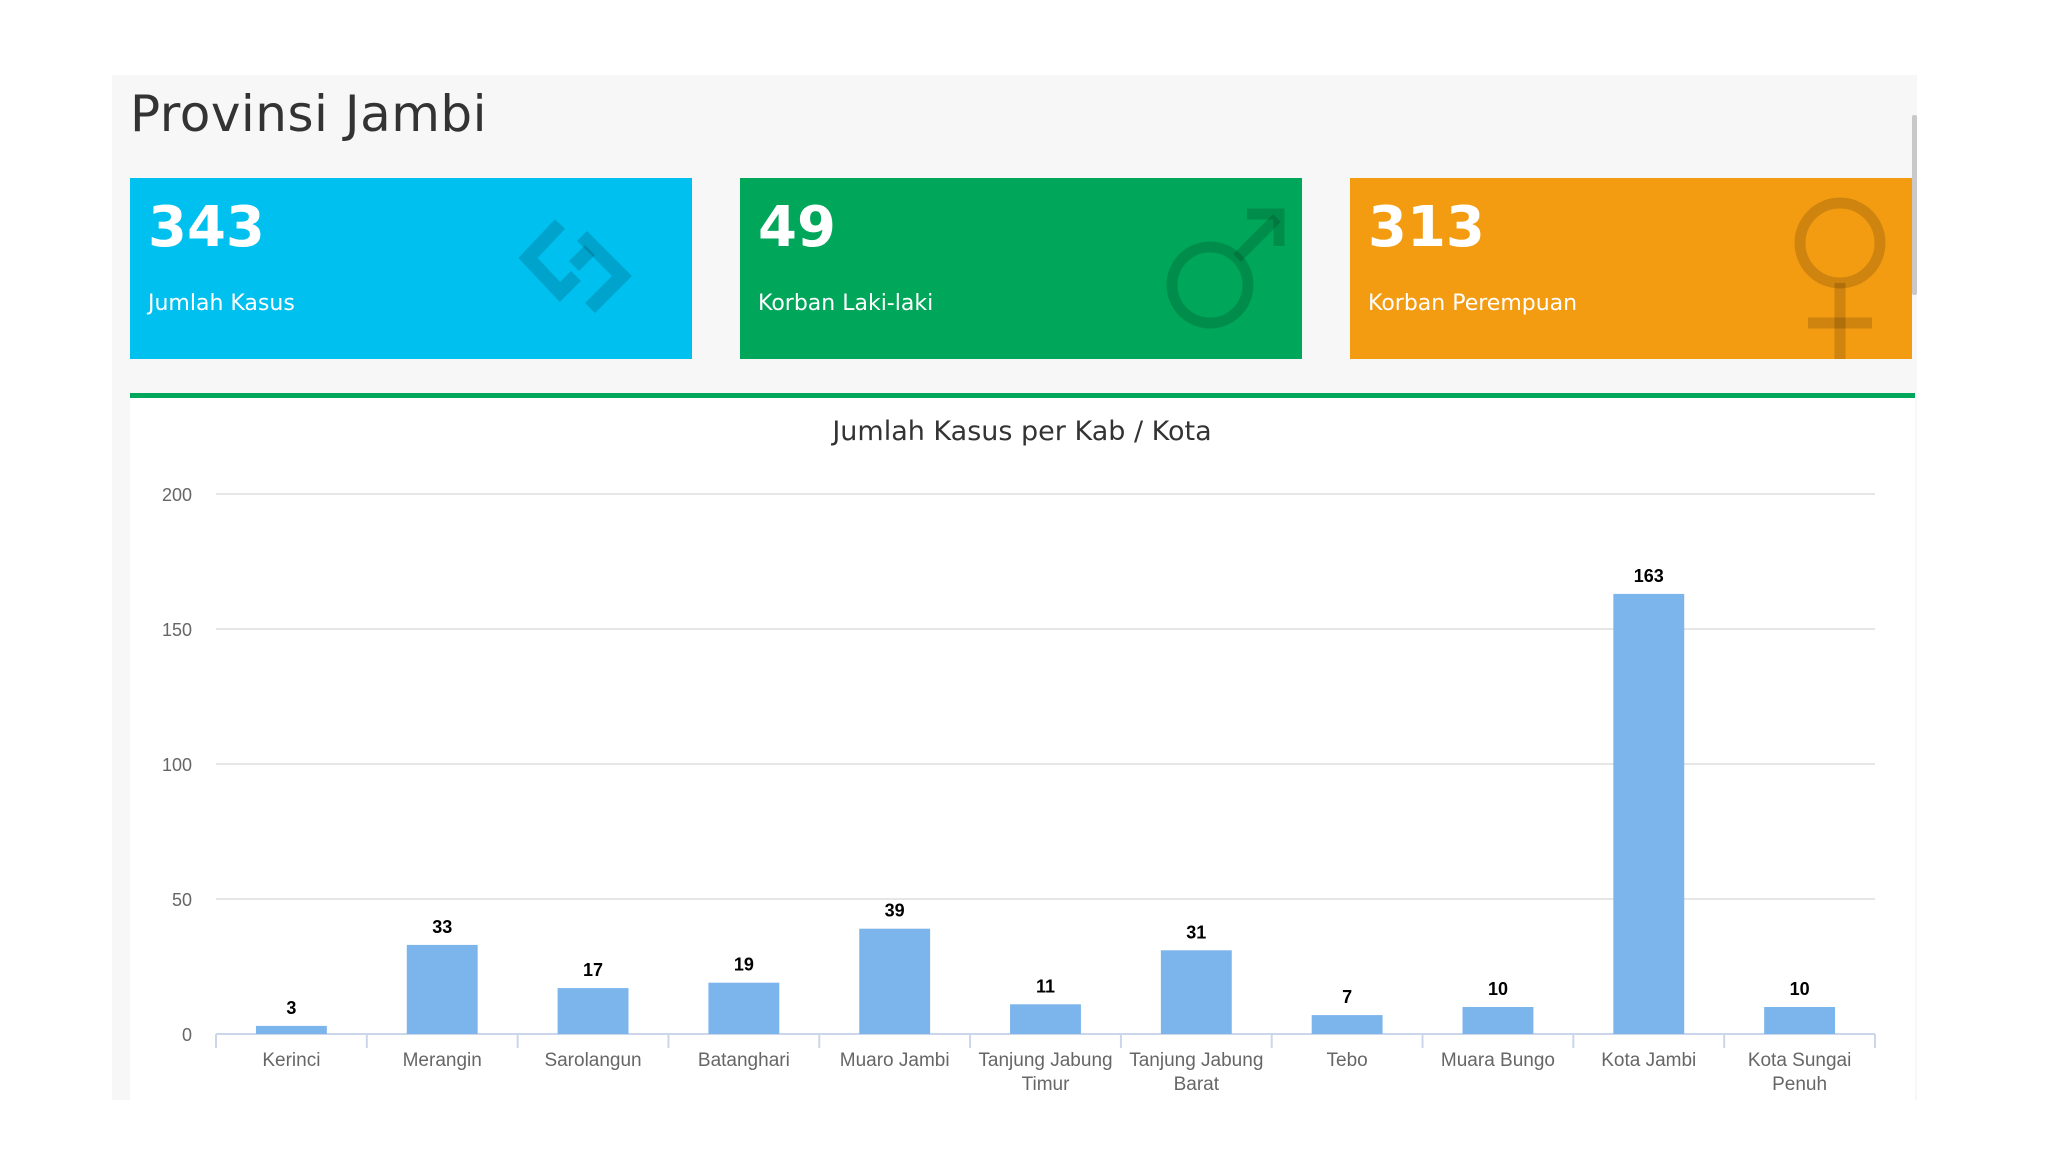 The height and width of the screenshot is (1152, 2048). What do you see at coordinates (593, 970) in the screenshot?
I see `data-label: 17` at bounding box center [593, 970].